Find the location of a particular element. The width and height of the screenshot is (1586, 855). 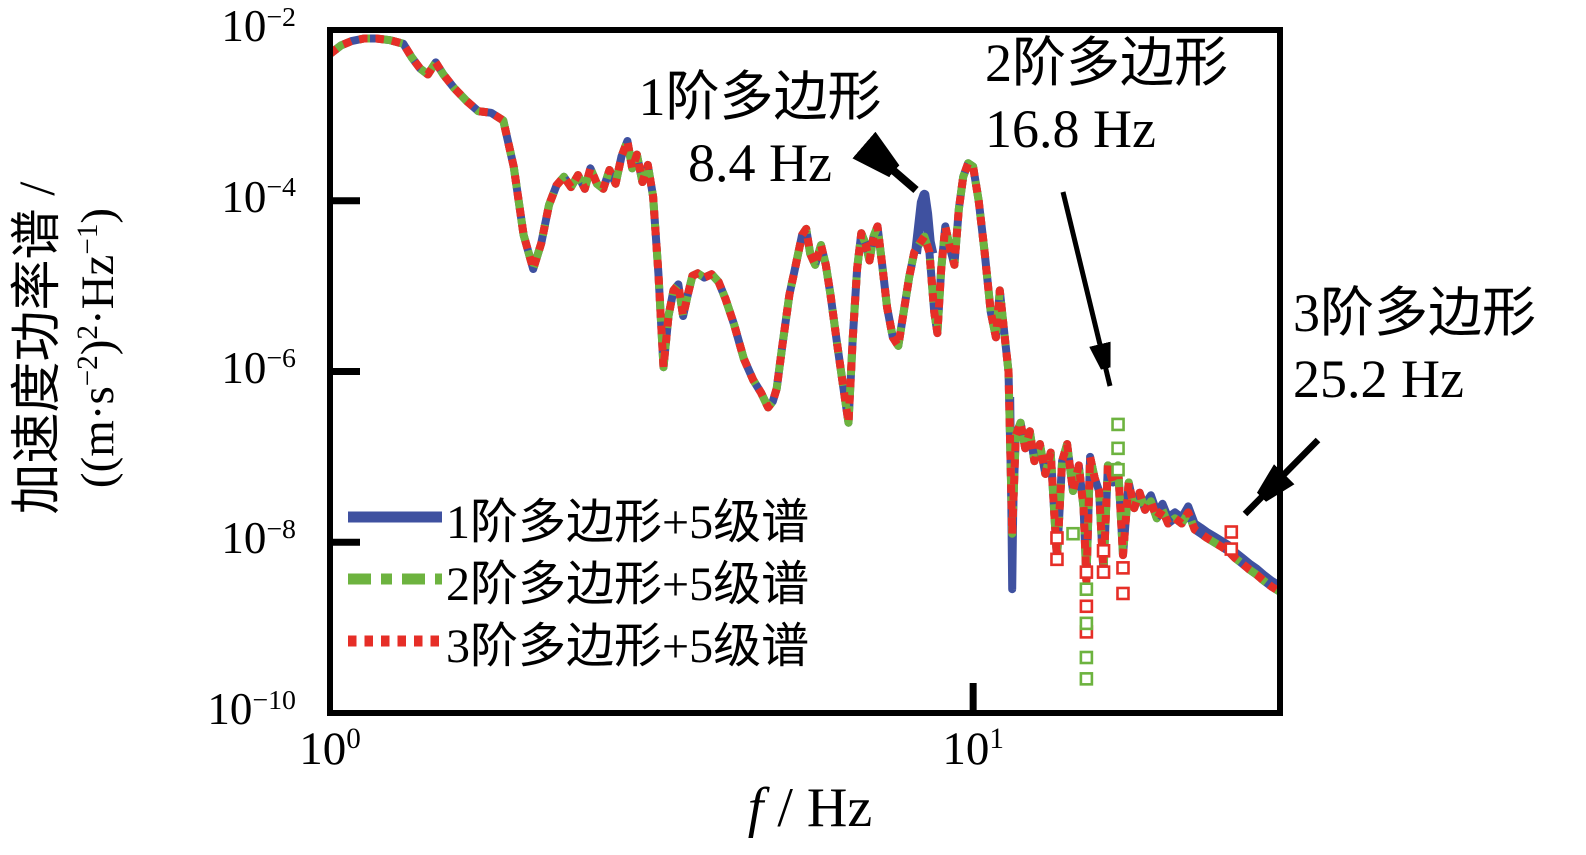

annotation-16-8hz-value: 16.8 Hz is located at coordinates (1070, 129).